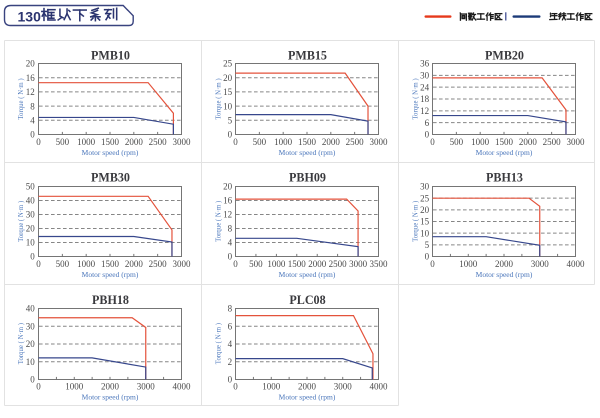 Image resolution: width=600 pixels, height=418 pixels. I want to click on svg-text: PBH18, so click(110, 300).